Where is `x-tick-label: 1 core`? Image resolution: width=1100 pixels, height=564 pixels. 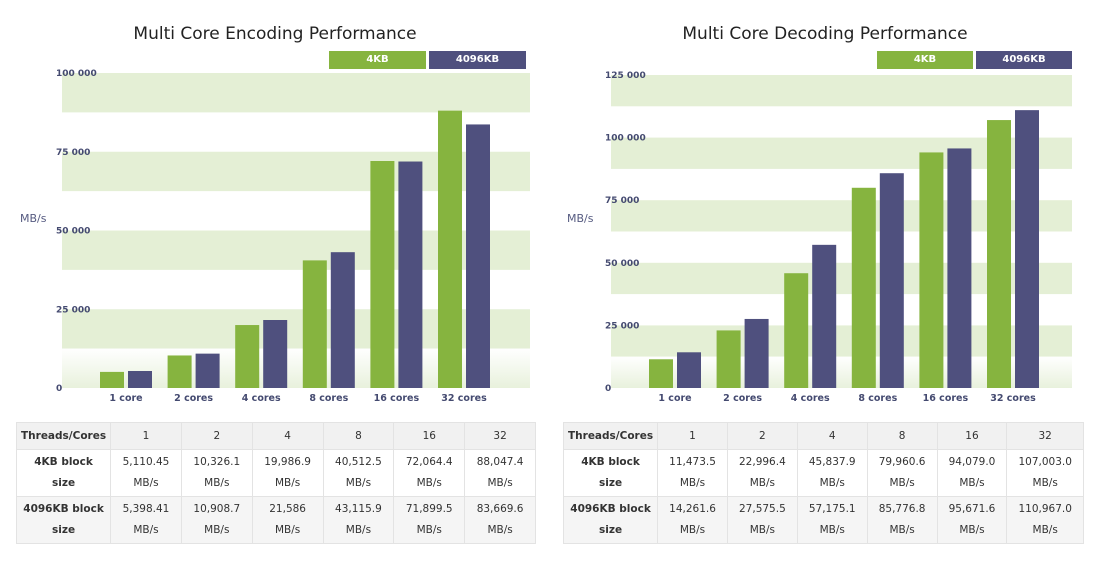 x-tick-label: 1 core is located at coordinates (125, 398).